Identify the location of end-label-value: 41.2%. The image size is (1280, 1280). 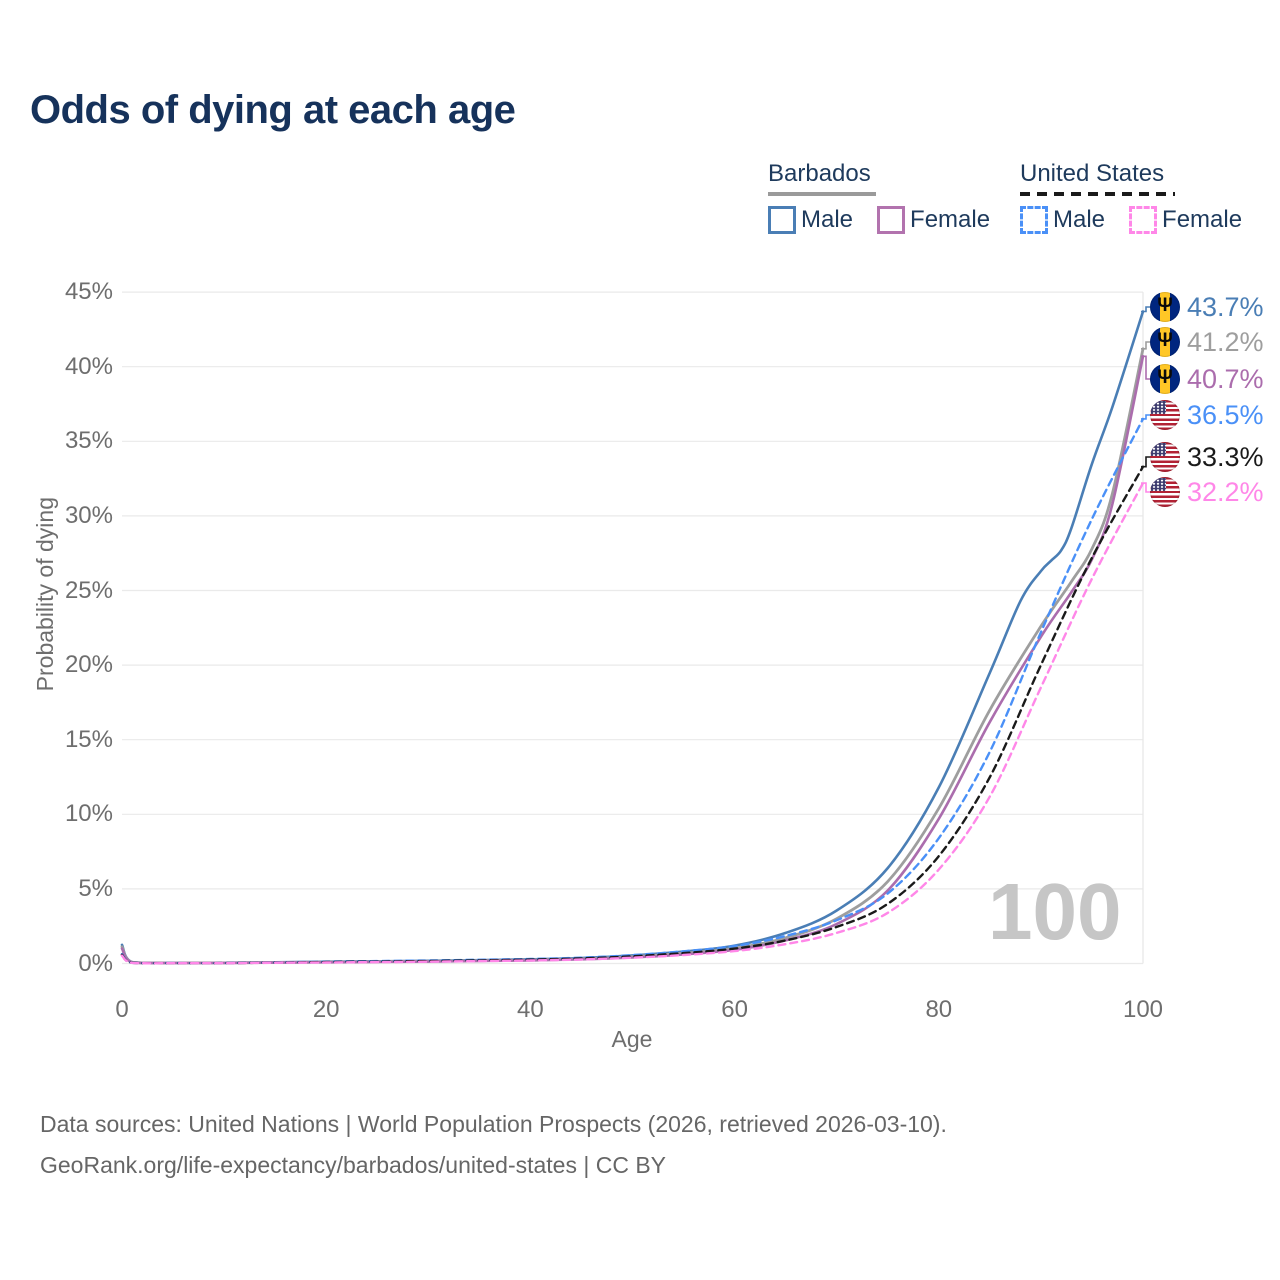
(1225, 341).